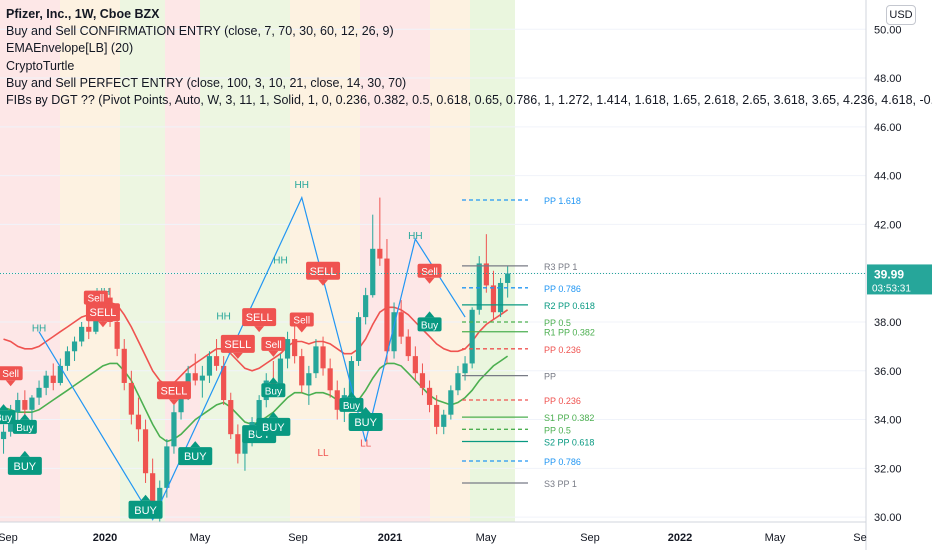 Image resolution: width=932 pixels, height=550 pixels. What do you see at coordinates (83, 14) in the screenshot?
I see `symbol-title: Pfizer, Inc., 1W, Cboe BZX` at bounding box center [83, 14].